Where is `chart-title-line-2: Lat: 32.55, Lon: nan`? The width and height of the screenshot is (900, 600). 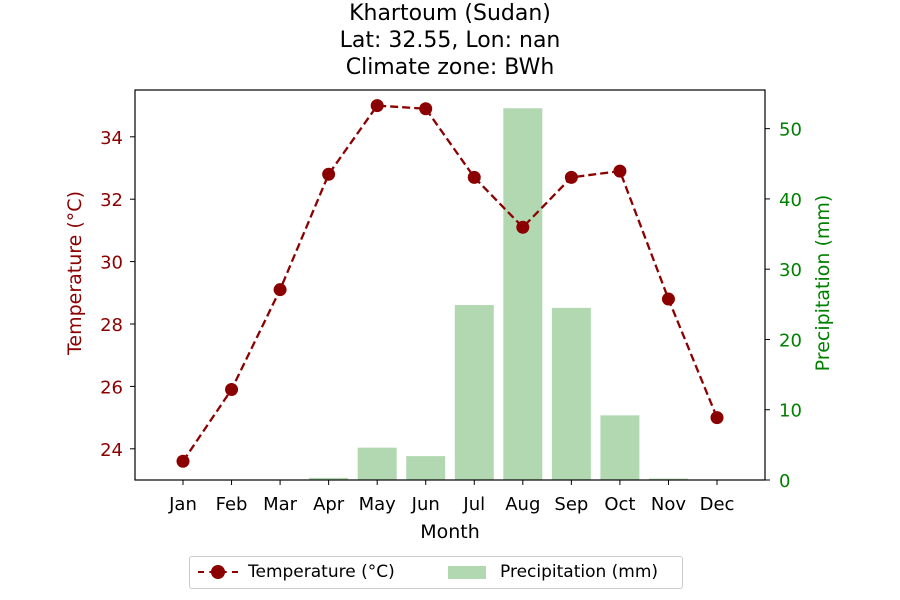
chart-title-line-2: Lat: 32.55, Lon: nan is located at coordinates (450, 40).